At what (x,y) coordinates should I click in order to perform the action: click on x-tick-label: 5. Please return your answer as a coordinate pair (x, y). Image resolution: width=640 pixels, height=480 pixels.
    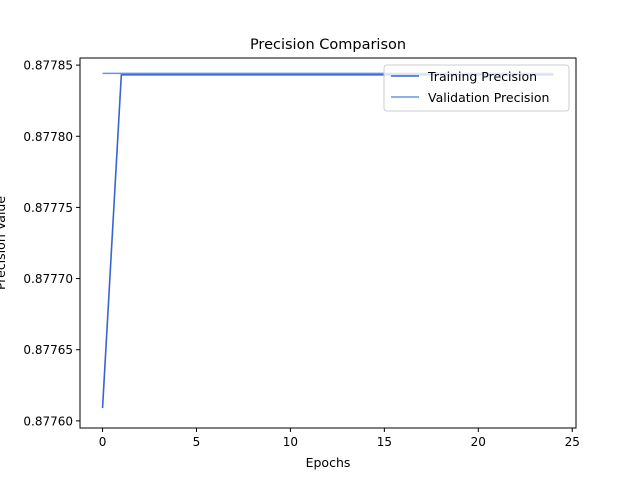
    Looking at the image, I should click on (197, 442).